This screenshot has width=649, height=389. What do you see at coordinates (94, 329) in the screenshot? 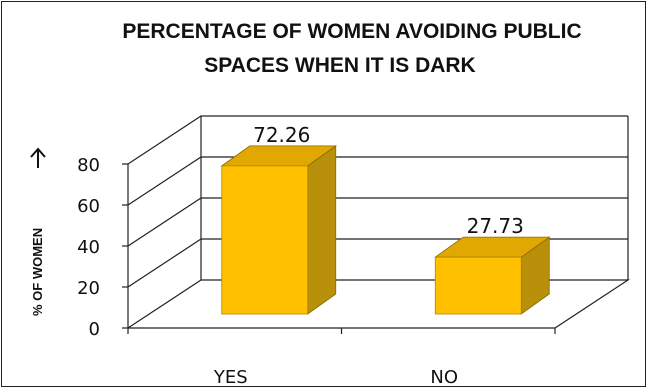
I see `y-tick-label: 0` at bounding box center [94, 329].